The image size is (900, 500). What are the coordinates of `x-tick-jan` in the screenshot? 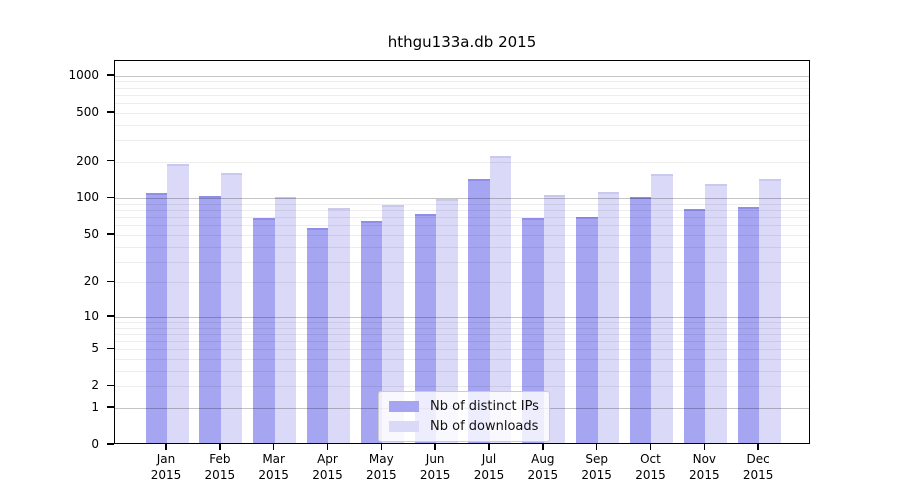 It's located at (166, 447).